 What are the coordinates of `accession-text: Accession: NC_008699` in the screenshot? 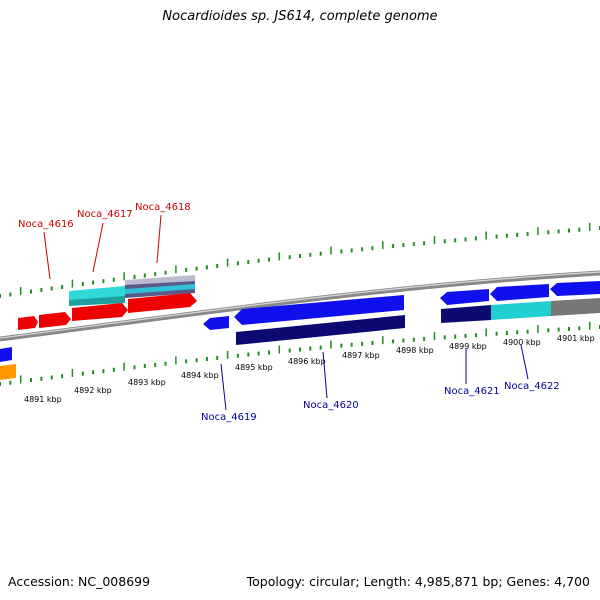 It's located at (79, 581).